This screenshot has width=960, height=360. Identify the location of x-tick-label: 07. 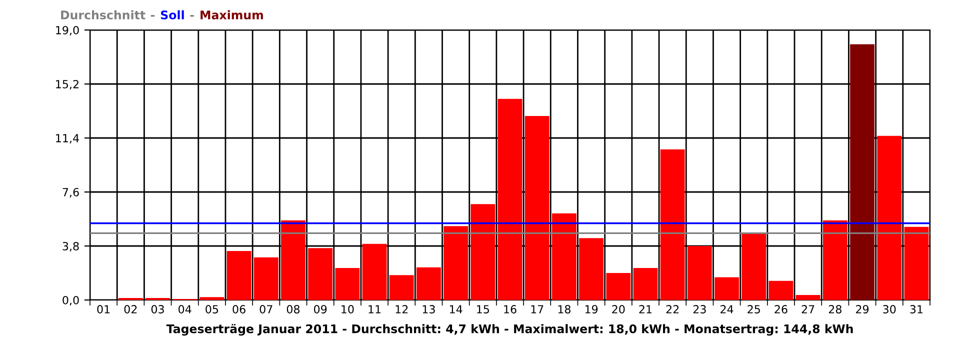
(266, 309).